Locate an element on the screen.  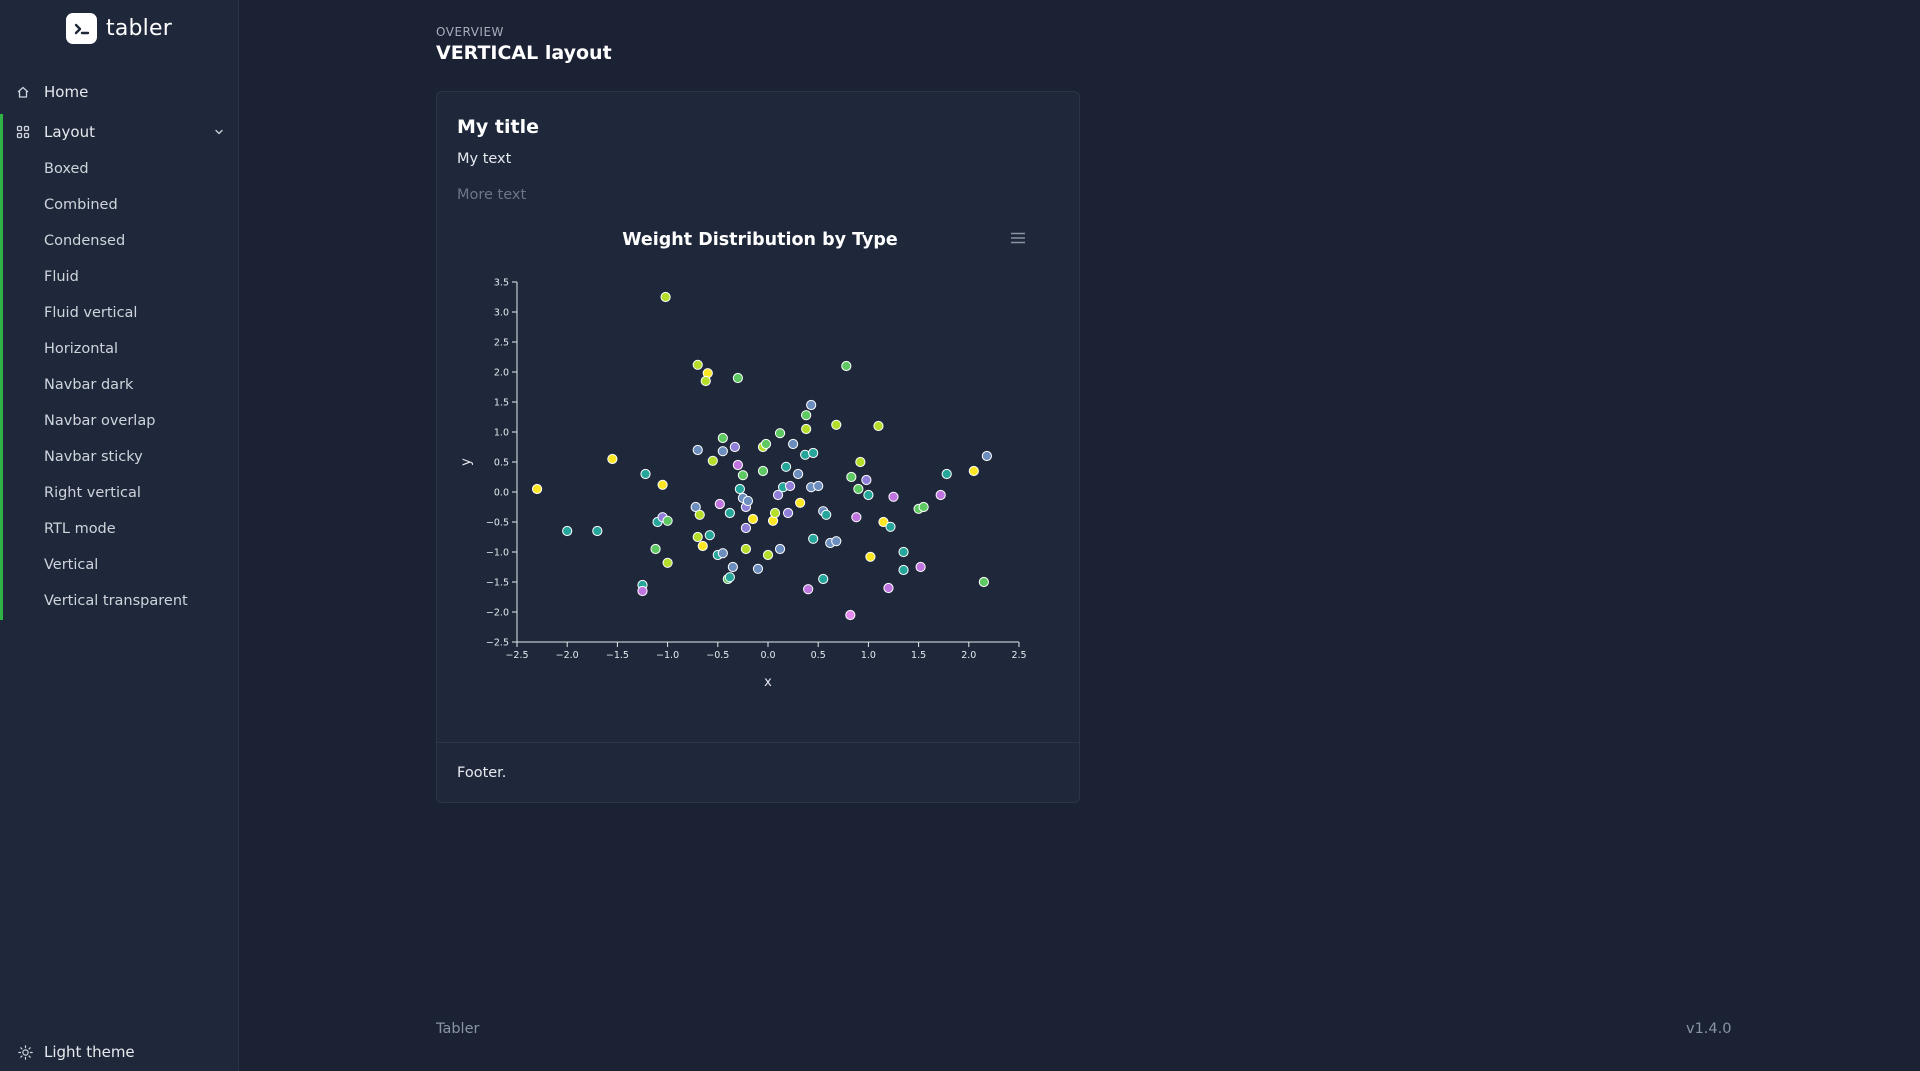
sidebar-subitem-rtl-mode: RTL mode is located at coordinates (80, 529).